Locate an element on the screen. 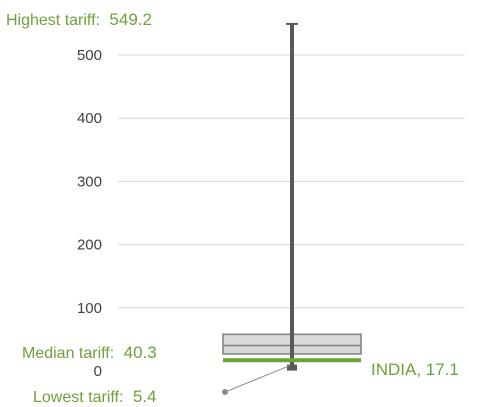  median-tariff-annotation: Median tariff: 40.3 is located at coordinates (89, 352).